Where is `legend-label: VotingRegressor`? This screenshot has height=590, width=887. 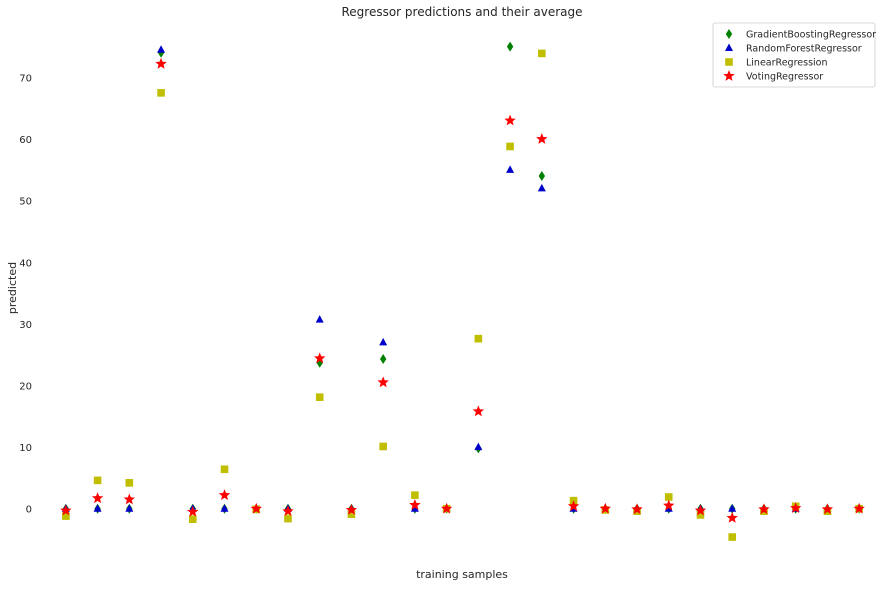 legend-label: VotingRegressor is located at coordinates (784, 77).